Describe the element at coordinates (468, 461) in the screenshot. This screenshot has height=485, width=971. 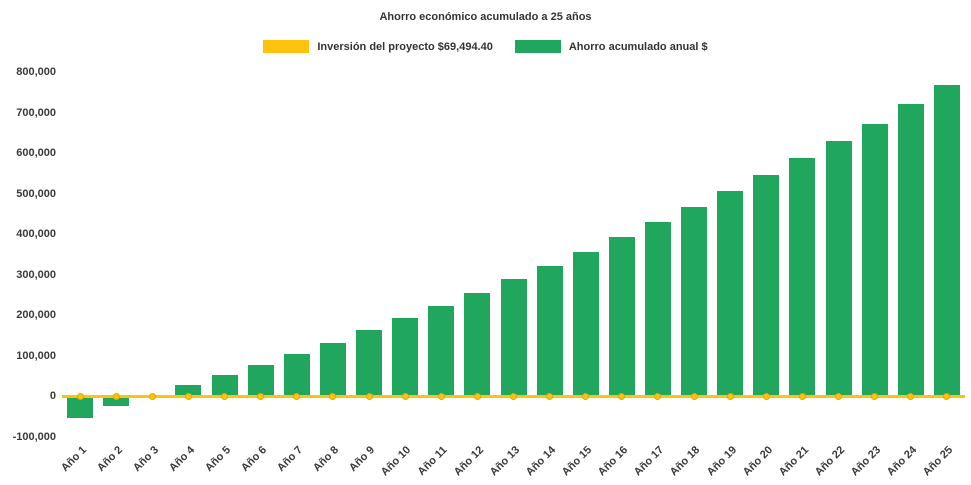
I see `x-tick-label: Año 12` at that location.